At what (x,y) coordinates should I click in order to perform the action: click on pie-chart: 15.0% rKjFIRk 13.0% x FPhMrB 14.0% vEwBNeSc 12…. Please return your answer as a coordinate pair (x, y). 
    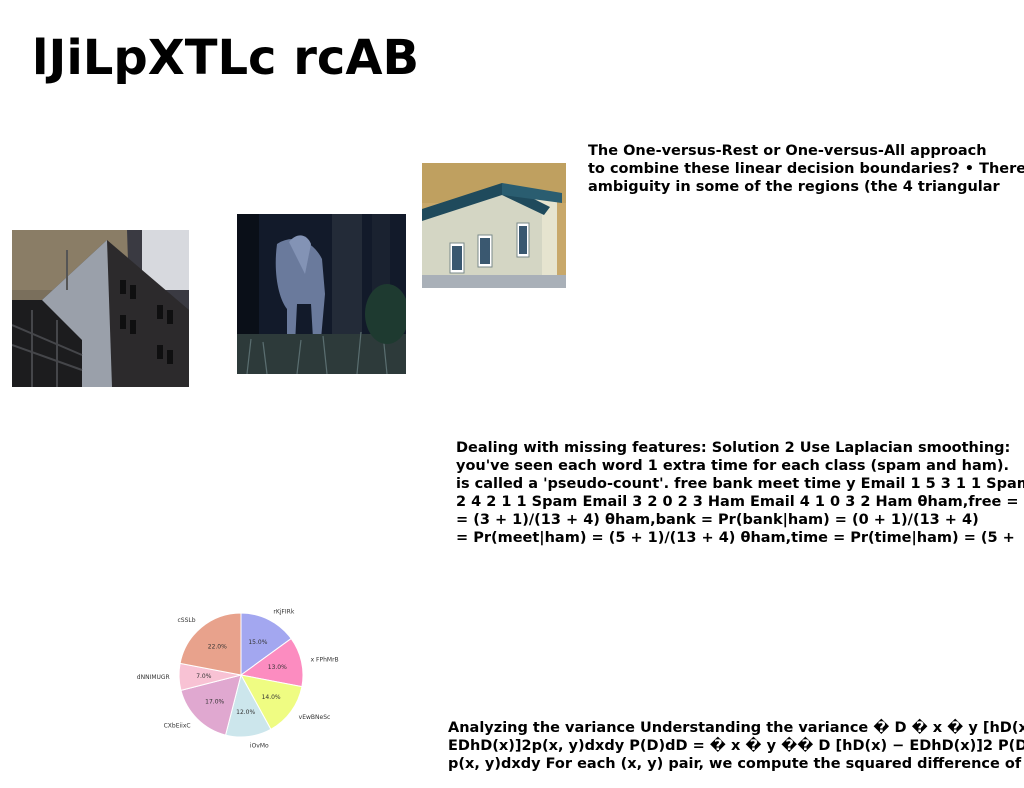
    Looking at the image, I should click on (238, 679).